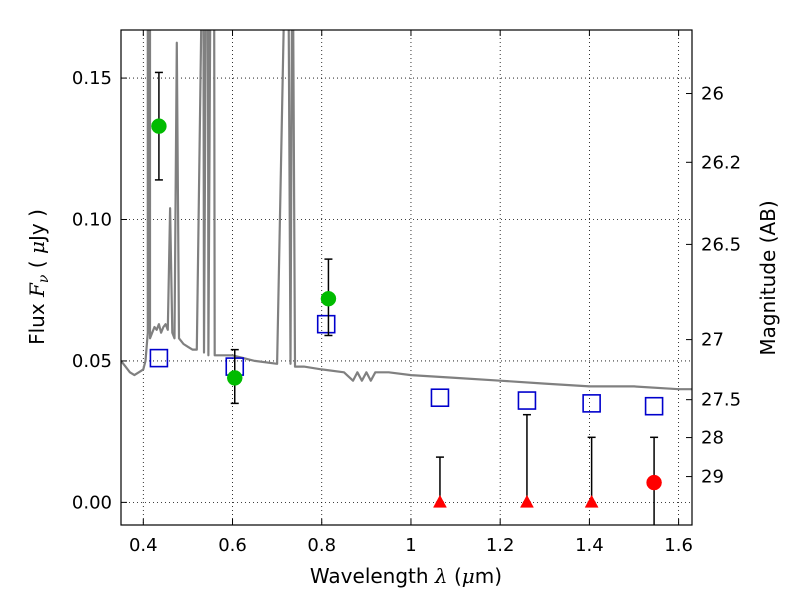 Image resolution: width=800 pixels, height=600 pixels. I want to click on right-tick-label: 28, so click(712, 438).